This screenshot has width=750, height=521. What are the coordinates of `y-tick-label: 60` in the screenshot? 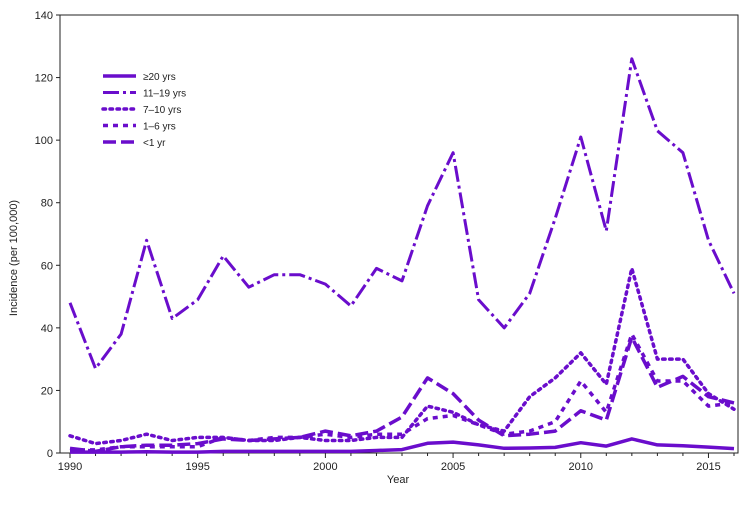 It's located at (47, 266).